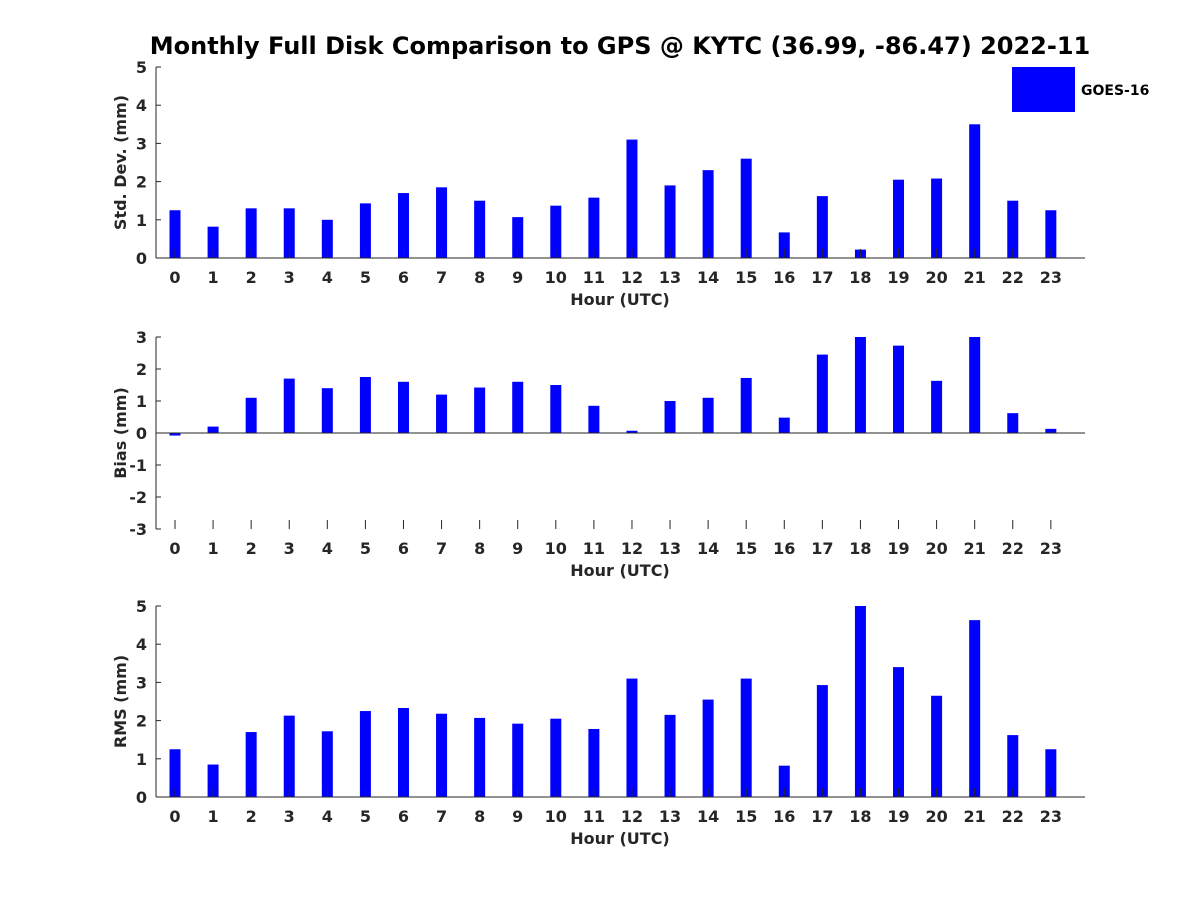 This screenshot has width=1200, height=900. Describe the element at coordinates (120, 433) in the screenshot. I see `y-axis-label: Bias (mm)` at that location.